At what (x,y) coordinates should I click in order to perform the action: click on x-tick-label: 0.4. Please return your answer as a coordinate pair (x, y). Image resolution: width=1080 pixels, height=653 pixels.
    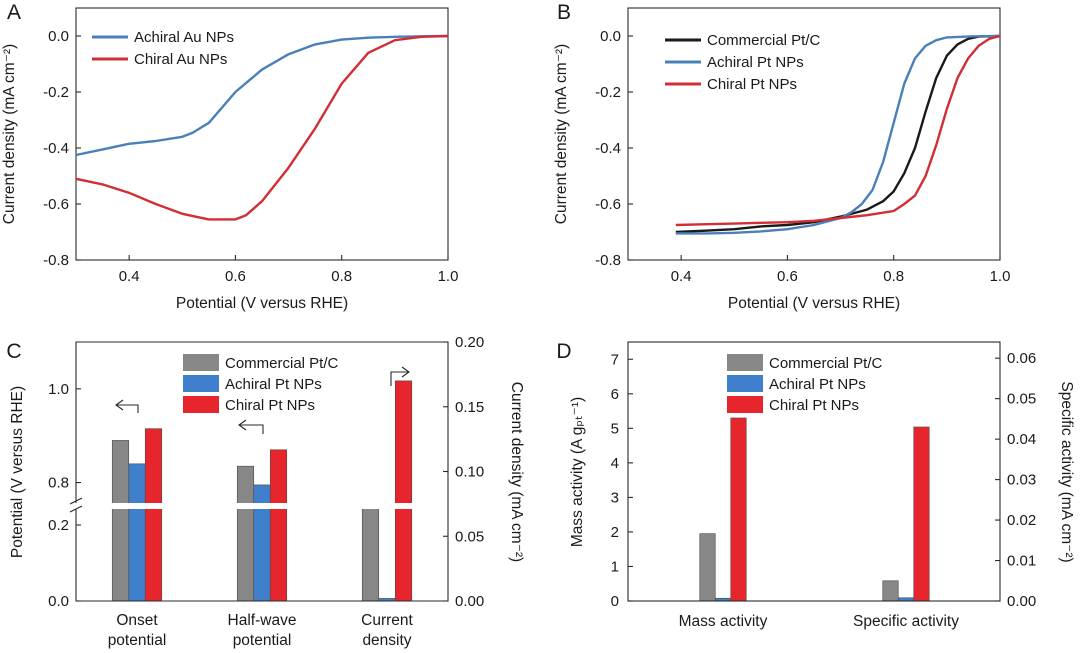
    Looking at the image, I should click on (681, 276).